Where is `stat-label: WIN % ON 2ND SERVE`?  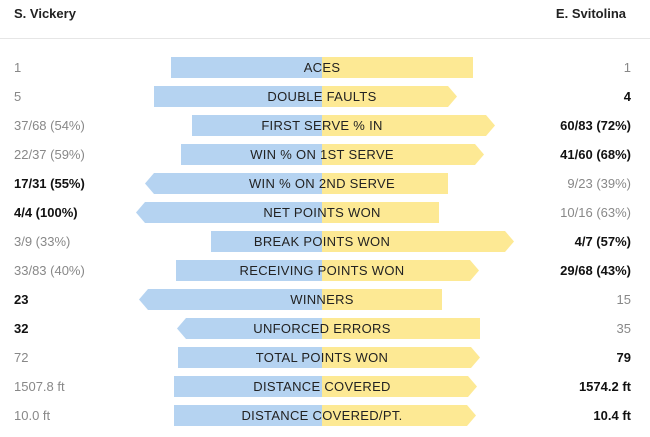
stat-label: WIN % ON 2ND SERVE is located at coordinates (322, 183).